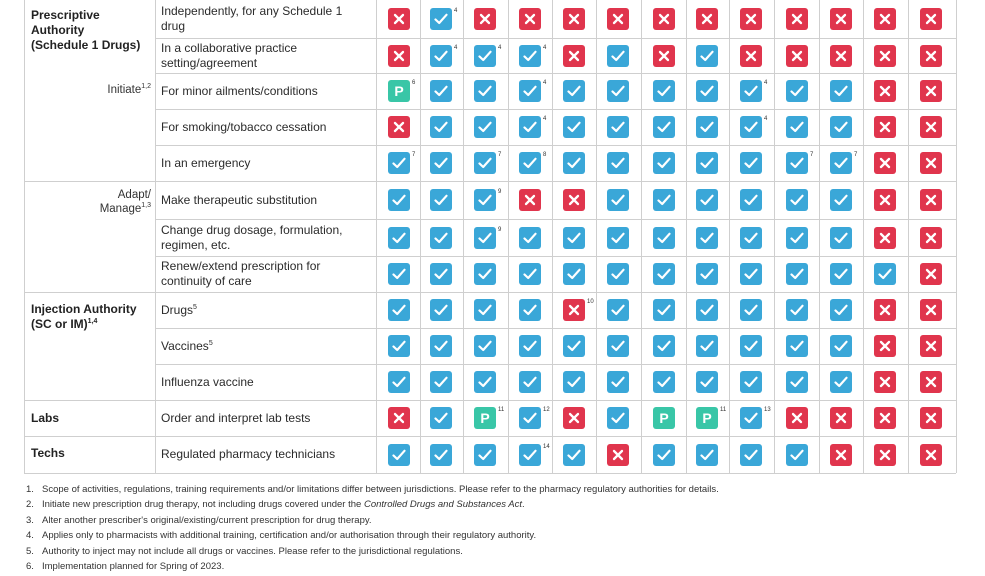 The width and height of the screenshot is (985, 576). I want to click on activity-label-line: Drugs, so click(177, 310).